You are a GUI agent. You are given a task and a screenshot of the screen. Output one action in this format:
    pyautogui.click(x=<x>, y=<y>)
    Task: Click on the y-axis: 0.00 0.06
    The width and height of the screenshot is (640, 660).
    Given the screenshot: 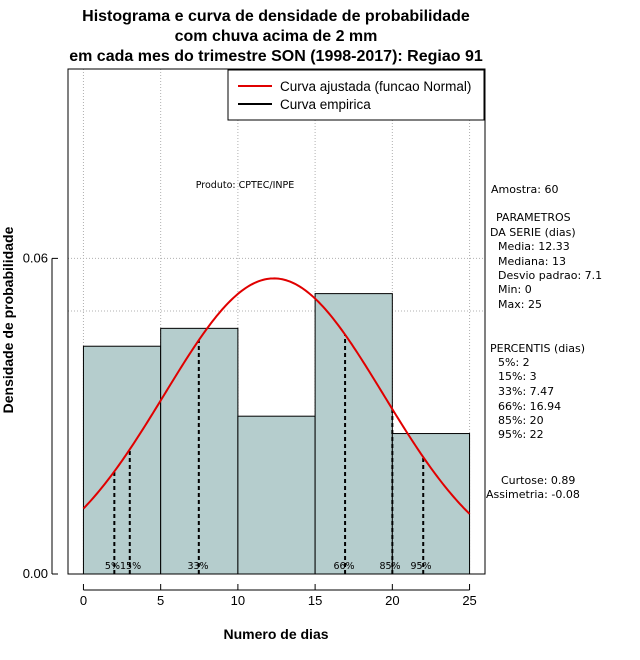 What is the action you would take?
    pyautogui.click(x=40, y=415)
    